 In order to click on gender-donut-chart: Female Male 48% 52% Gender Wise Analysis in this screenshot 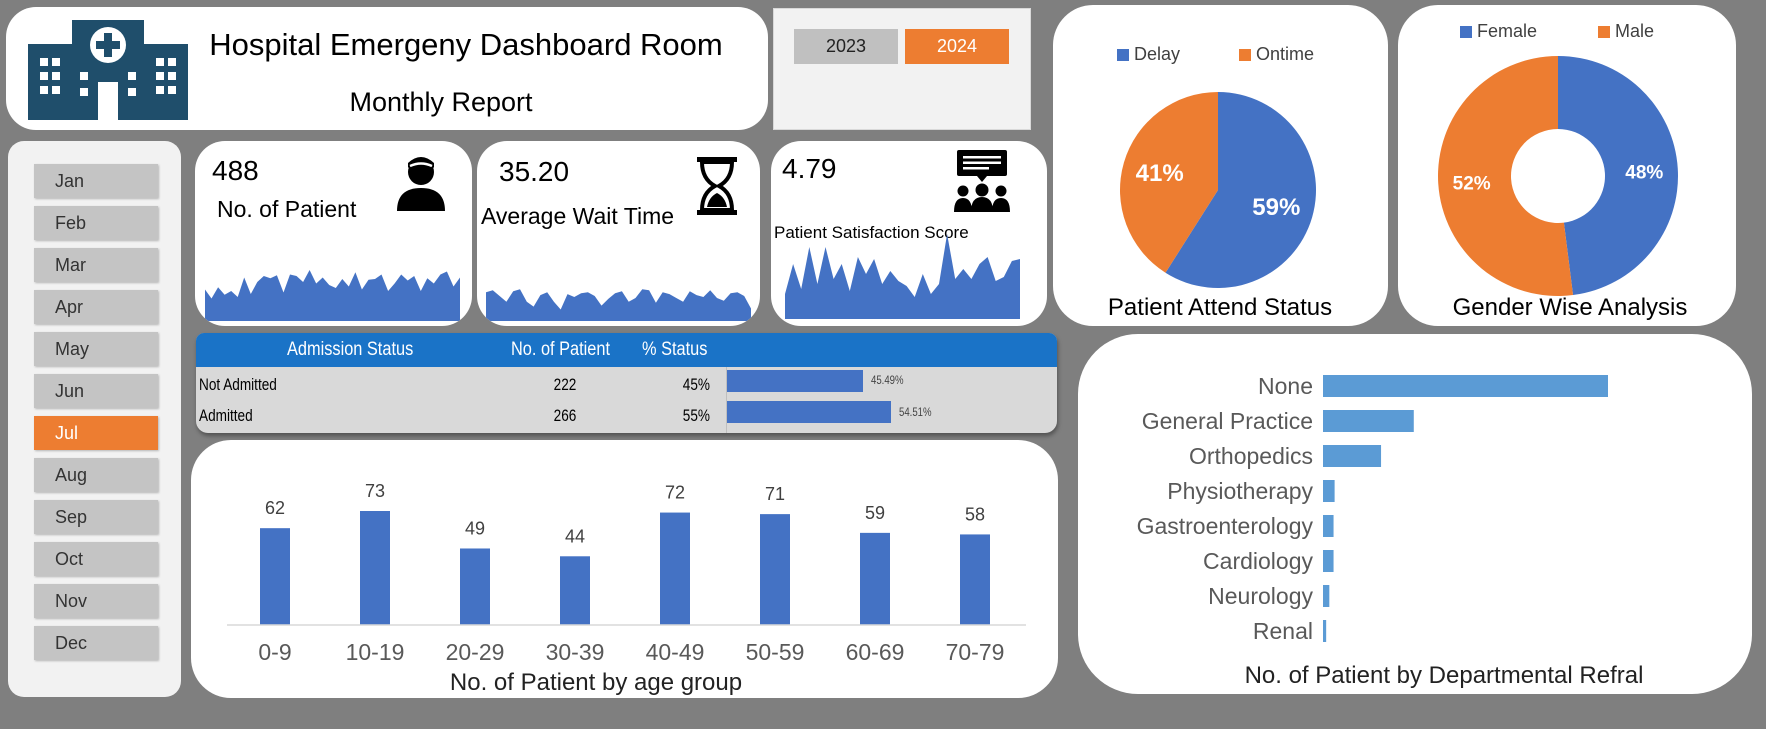, I will do `click(1563, 171)`.